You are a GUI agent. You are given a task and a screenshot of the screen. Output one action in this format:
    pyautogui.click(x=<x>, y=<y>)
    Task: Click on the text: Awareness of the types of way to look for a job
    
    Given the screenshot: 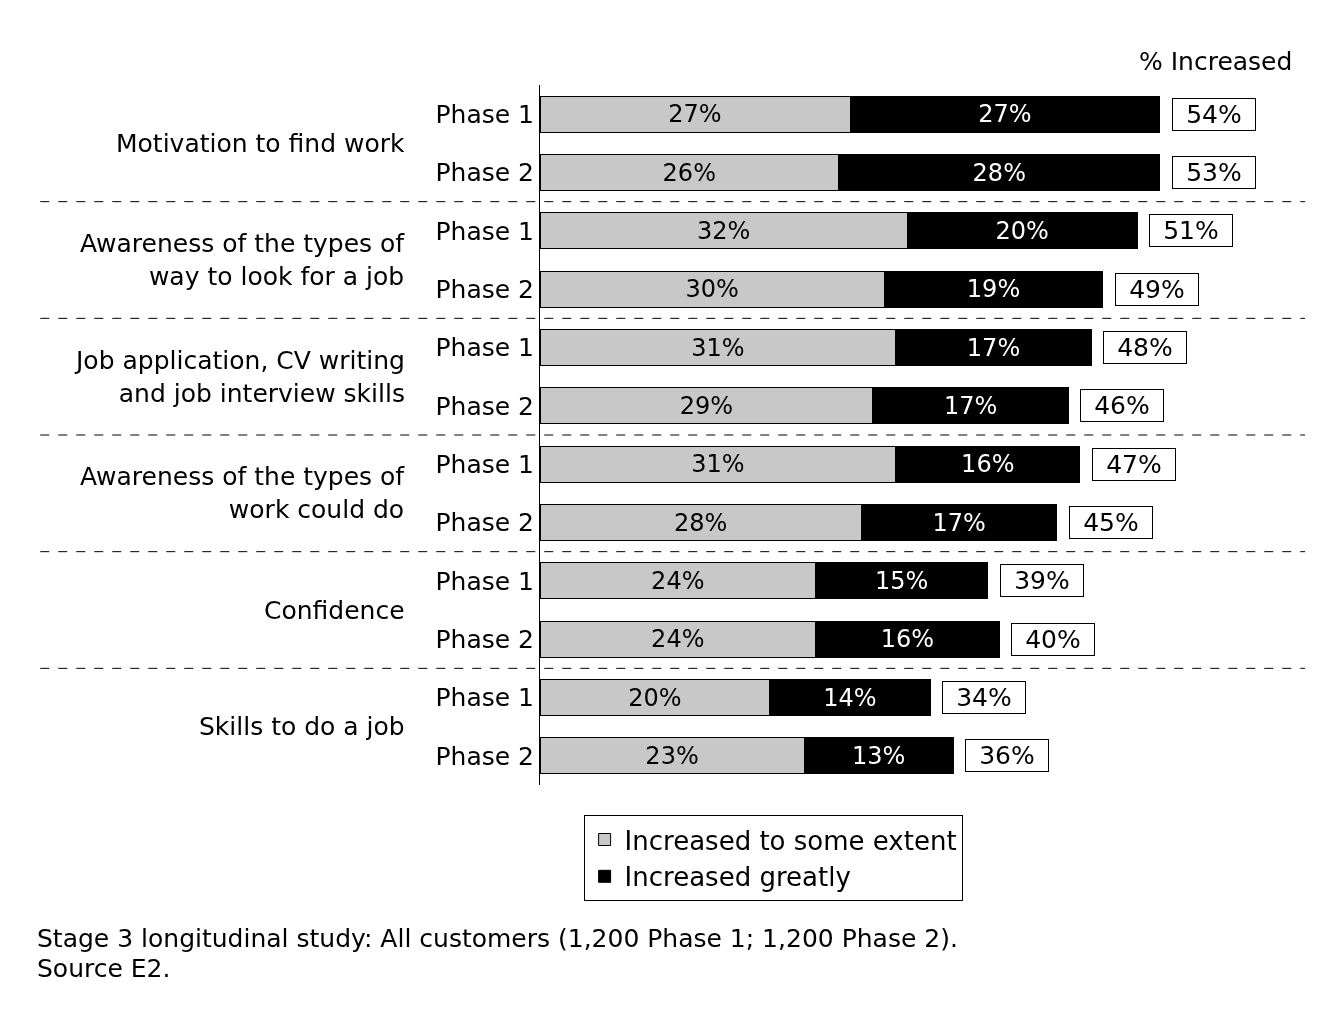 What is the action you would take?
    pyautogui.click(x=243, y=260)
    